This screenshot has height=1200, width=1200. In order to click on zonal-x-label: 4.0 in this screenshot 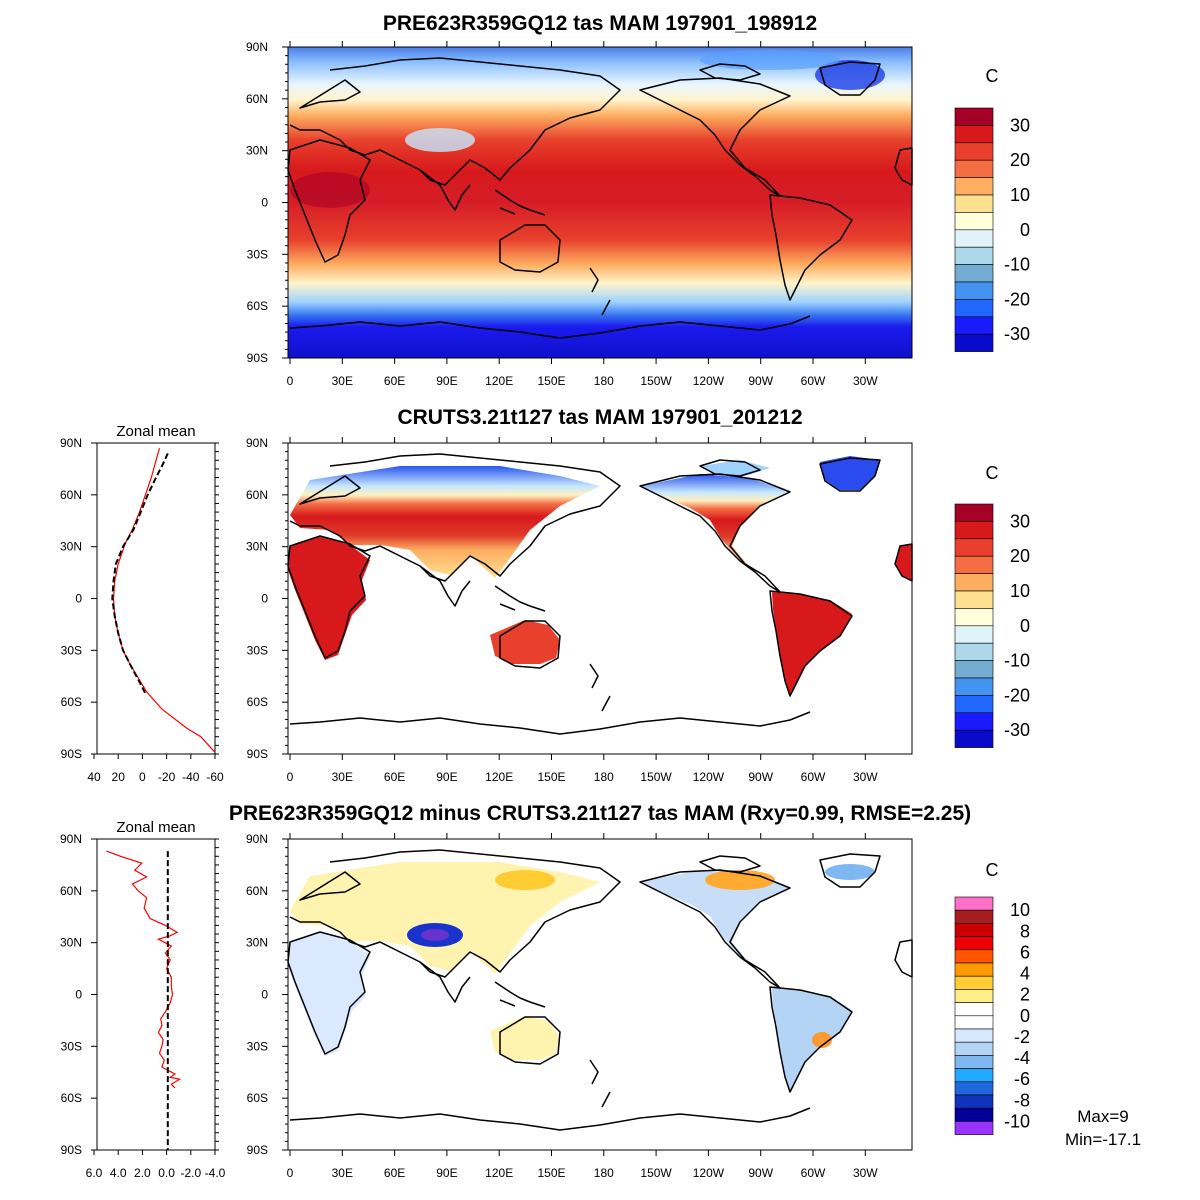, I will do `click(118, 1173)`.